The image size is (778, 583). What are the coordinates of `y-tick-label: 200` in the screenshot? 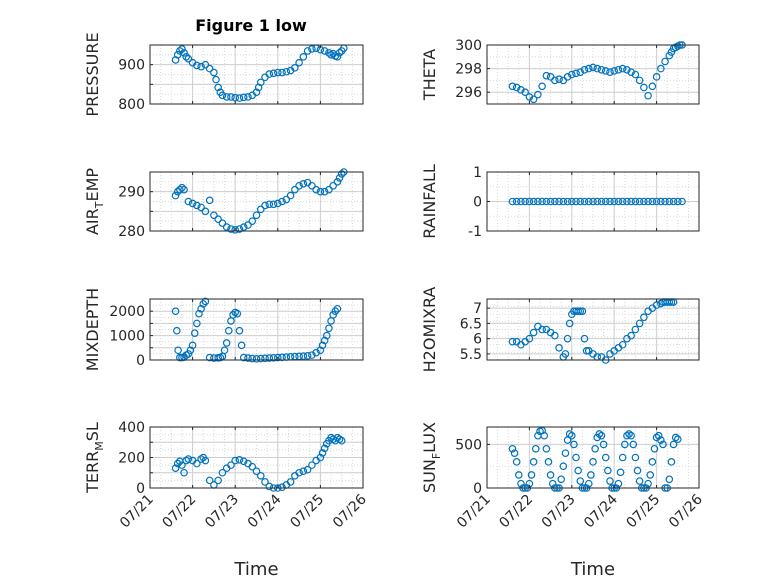 It's located at (131, 459).